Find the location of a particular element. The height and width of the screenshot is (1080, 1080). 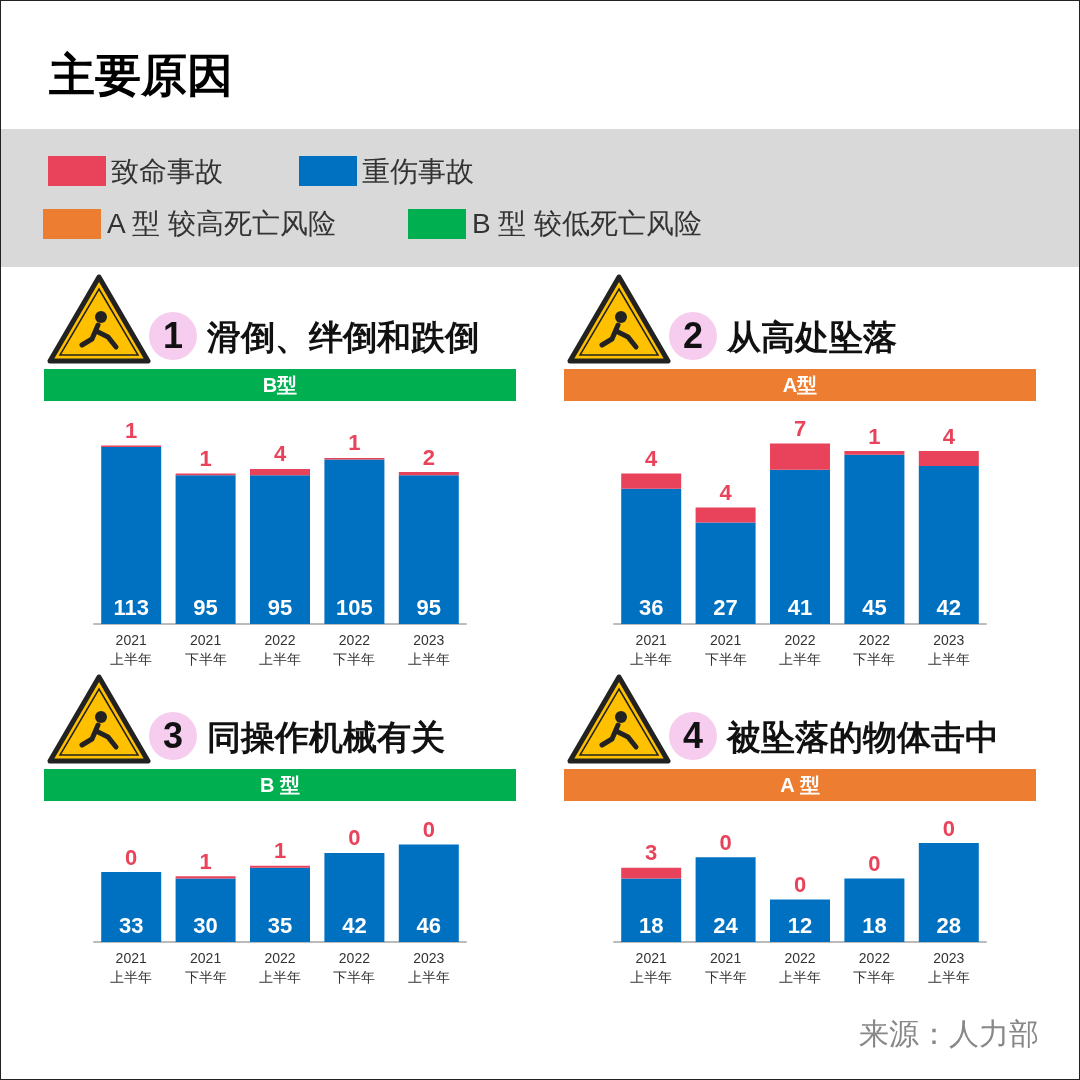

chart-title: 从高处坠落 is located at coordinates (812, 337).